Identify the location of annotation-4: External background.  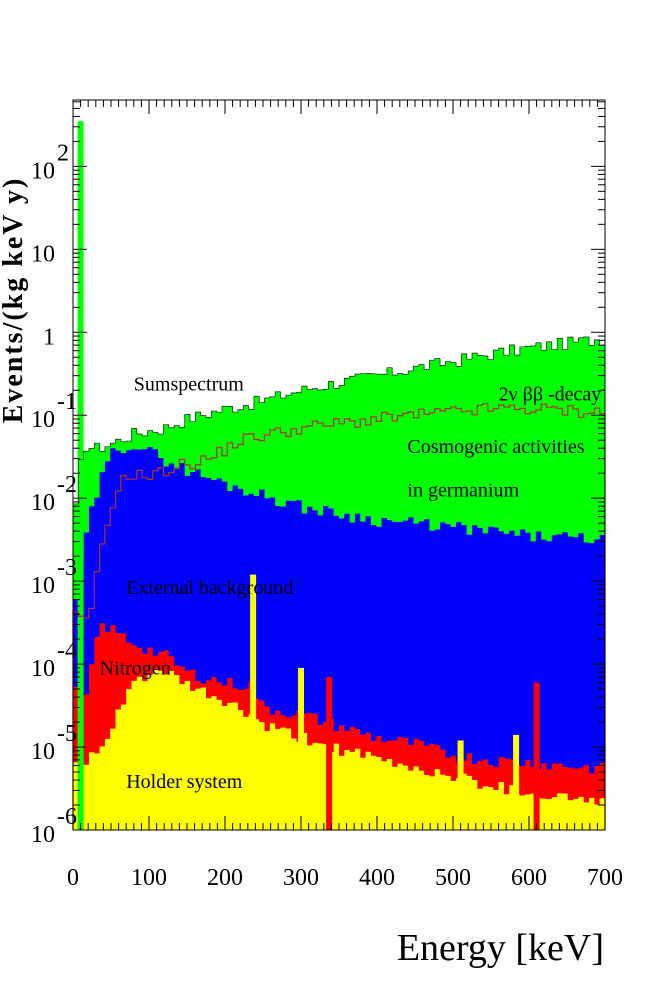
(209, 588).